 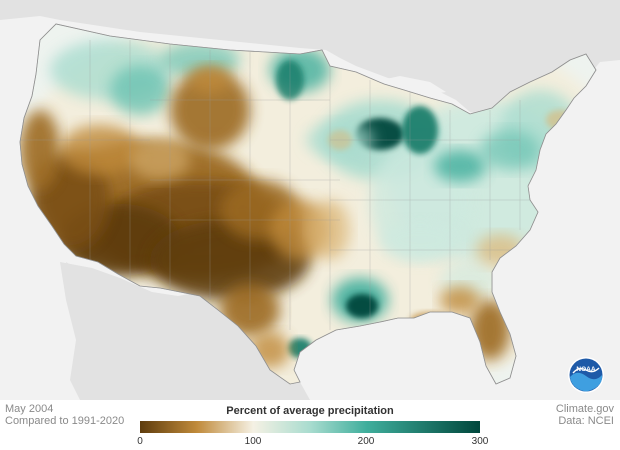 I want to click on legend-tick-300: 300, so click(x=480, y=441).